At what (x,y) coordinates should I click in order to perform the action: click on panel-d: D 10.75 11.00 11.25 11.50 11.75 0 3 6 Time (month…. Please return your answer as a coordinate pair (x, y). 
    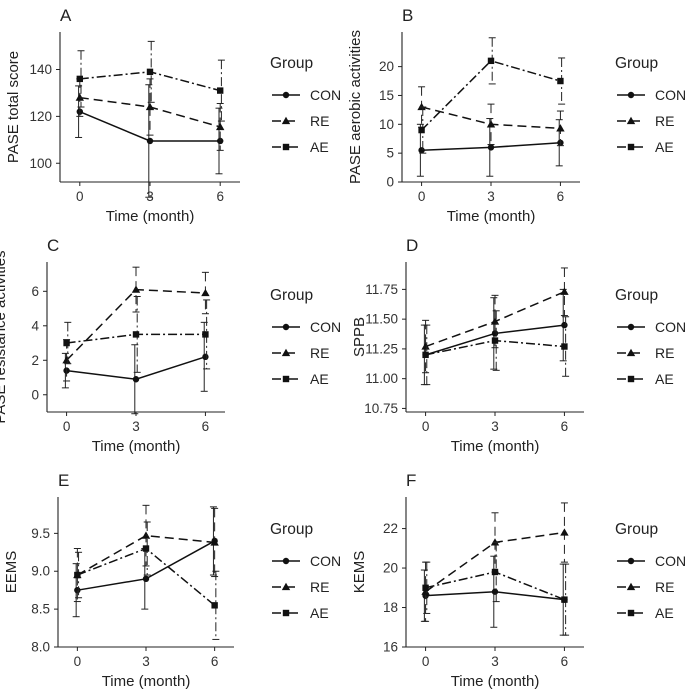
    Looking at the image, I should click on (518, 345).